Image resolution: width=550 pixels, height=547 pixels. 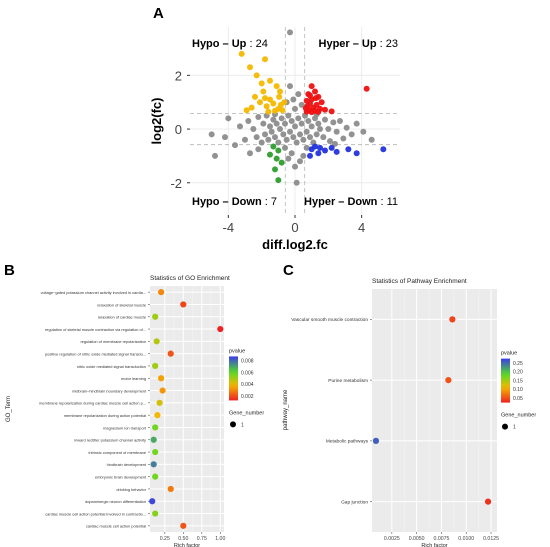 I want to click on x-tick-label: 0, so click(x=294, y=227).